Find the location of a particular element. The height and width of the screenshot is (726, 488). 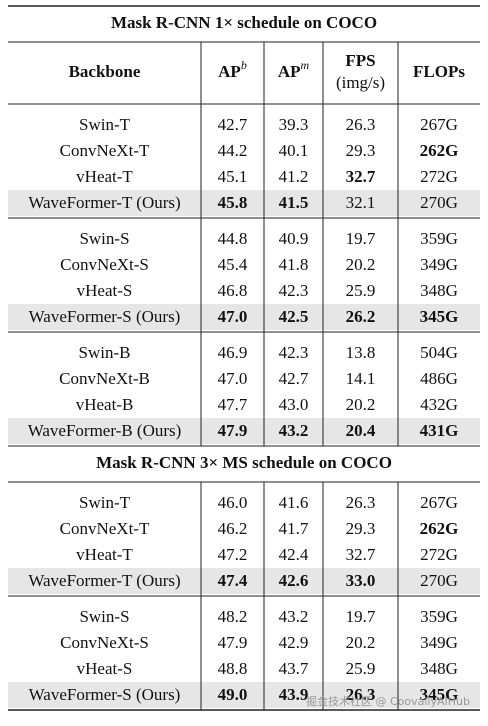

header-cell: APb is located at coordinates (232, 69).